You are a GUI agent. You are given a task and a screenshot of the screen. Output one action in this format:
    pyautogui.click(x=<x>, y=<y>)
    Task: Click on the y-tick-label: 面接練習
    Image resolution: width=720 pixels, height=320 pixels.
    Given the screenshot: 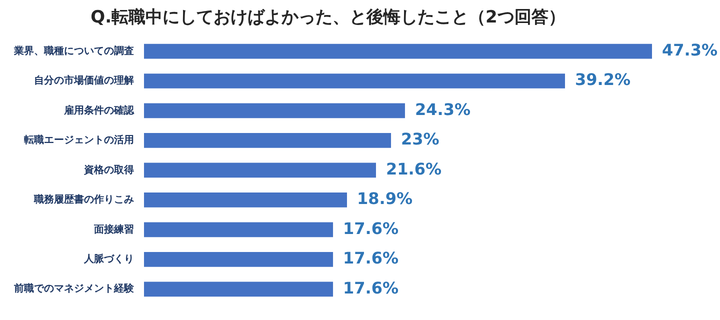 What is the action you would take?
    pyautogui.click(x=113, y=229)
    